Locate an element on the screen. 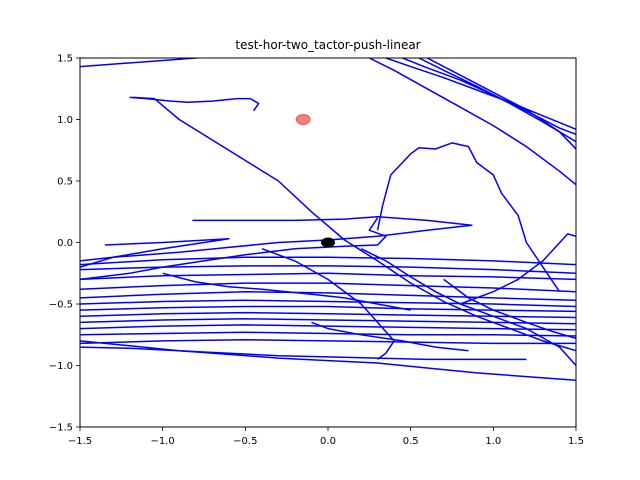  origin-marker is located at coordinates (328, 242).